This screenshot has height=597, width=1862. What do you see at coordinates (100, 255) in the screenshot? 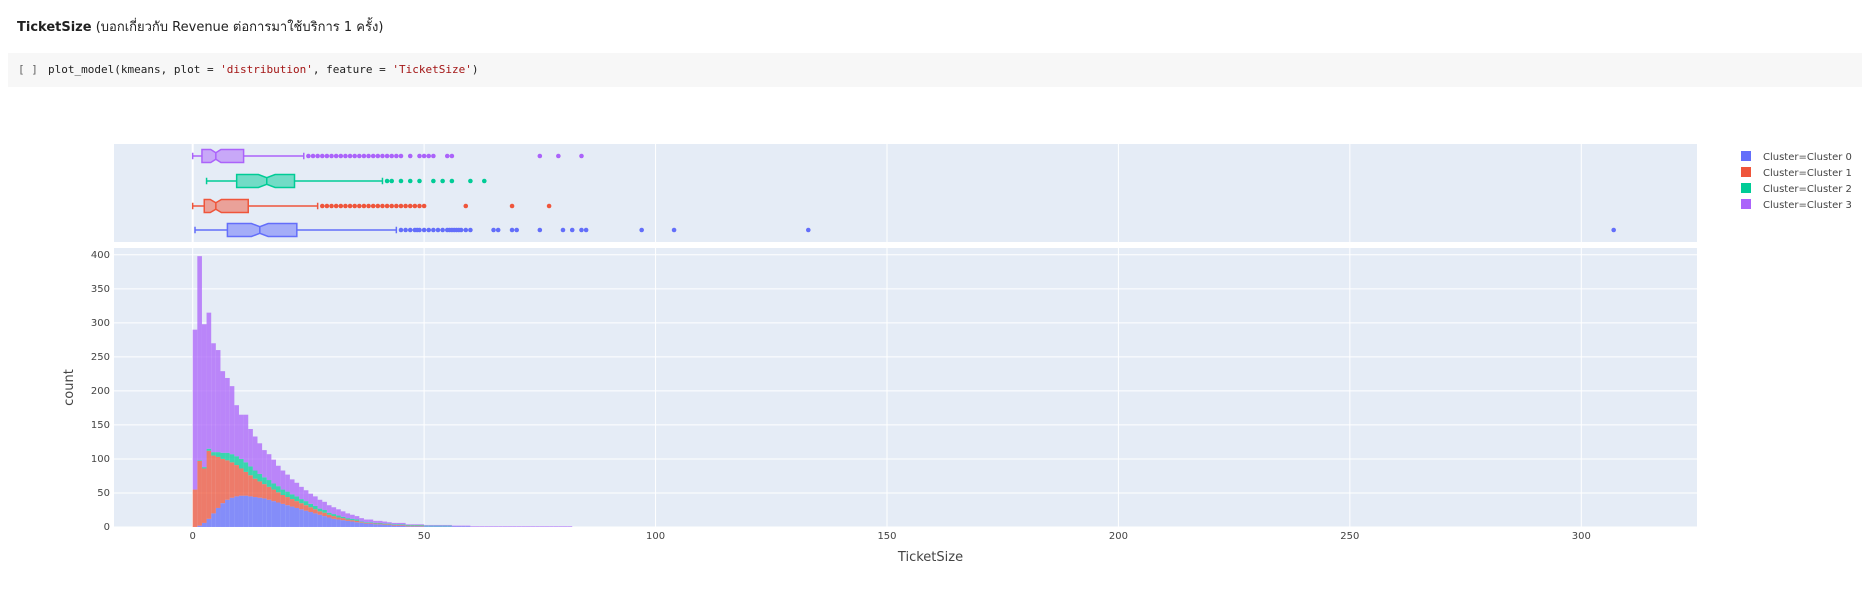
I see `y-tick-label: 400` at bounding box center [100, 255].